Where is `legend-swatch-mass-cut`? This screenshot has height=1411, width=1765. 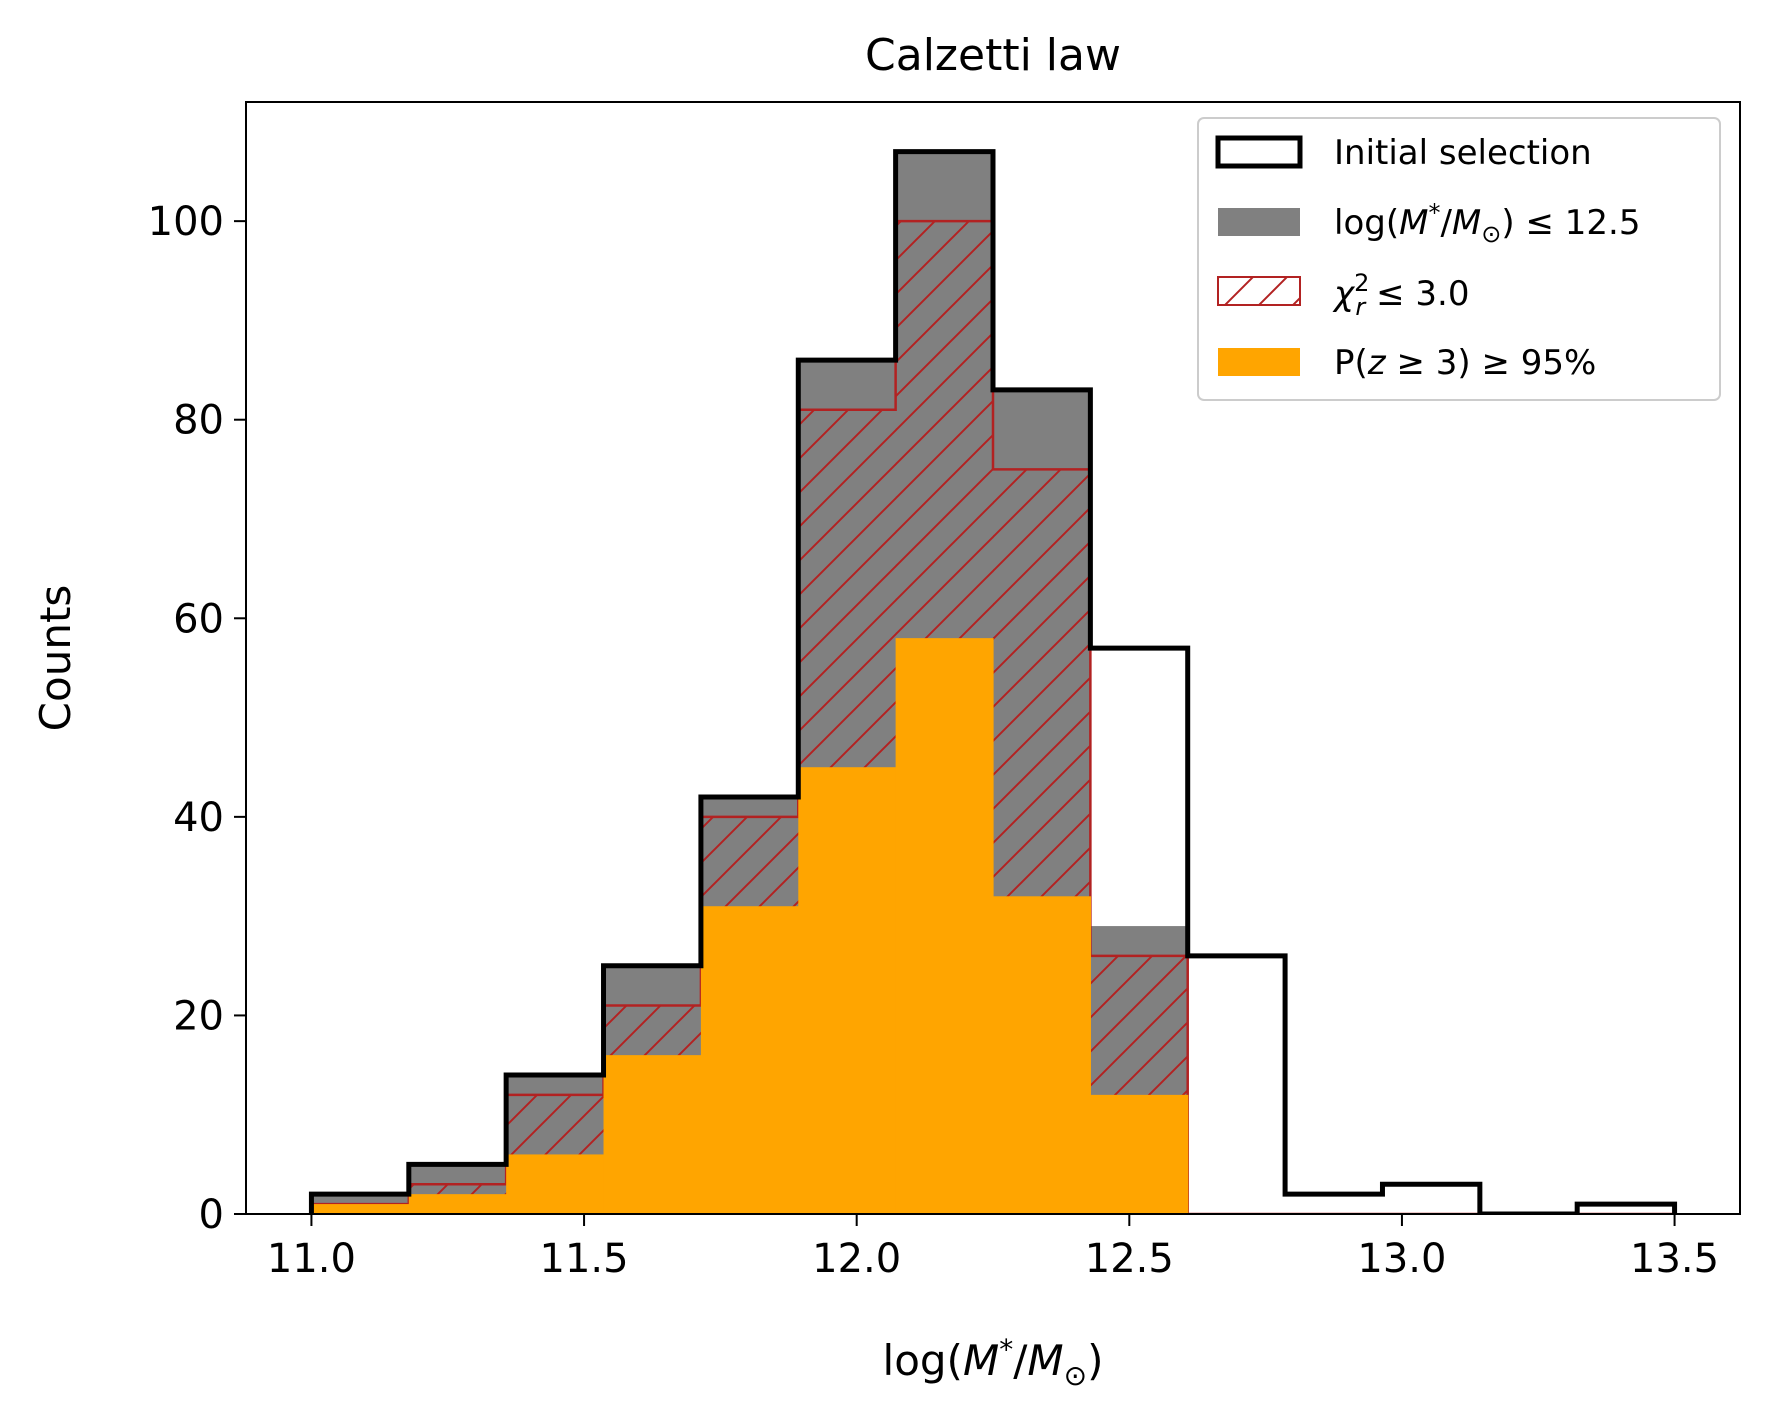
legend-swatch-mass-cut is located at coordinates (1259, 222).